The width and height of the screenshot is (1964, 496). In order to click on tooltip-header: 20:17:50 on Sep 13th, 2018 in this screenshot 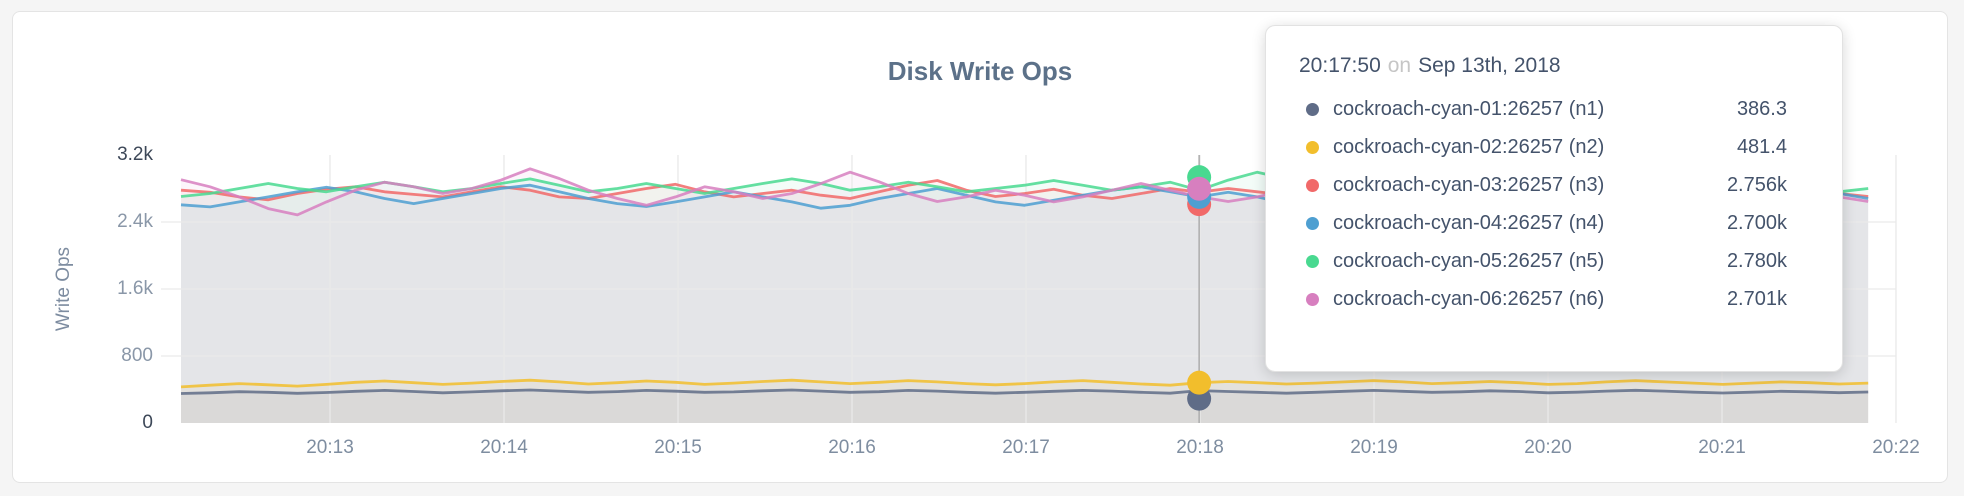, I will do `click(1543, 66)`.